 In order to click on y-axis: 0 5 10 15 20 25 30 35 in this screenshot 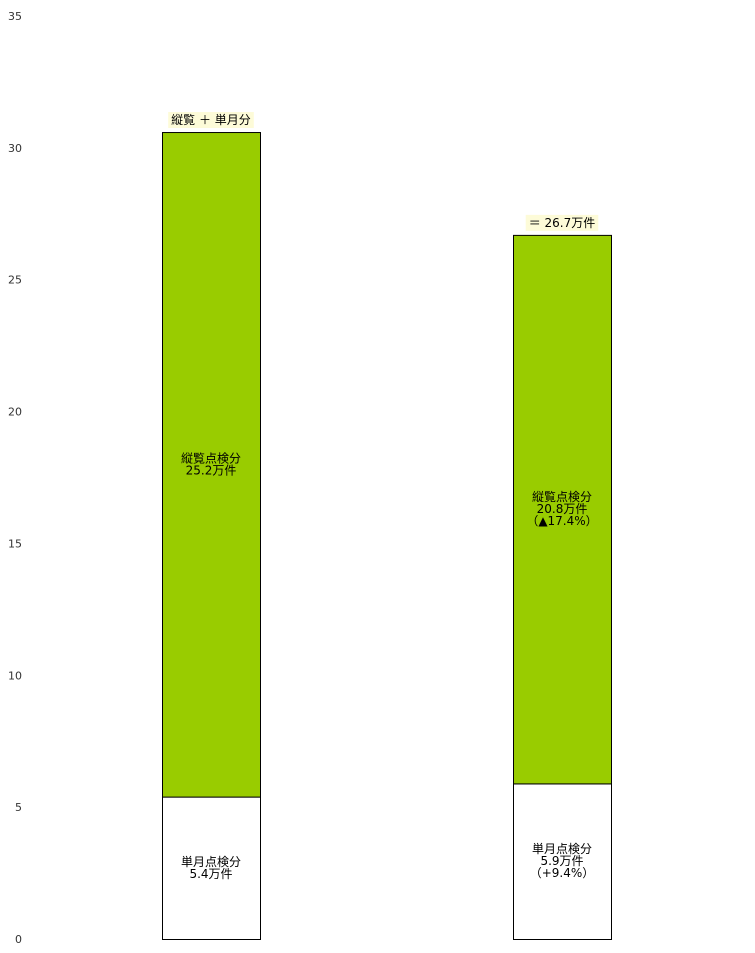, I will do `click(15, 478)`.